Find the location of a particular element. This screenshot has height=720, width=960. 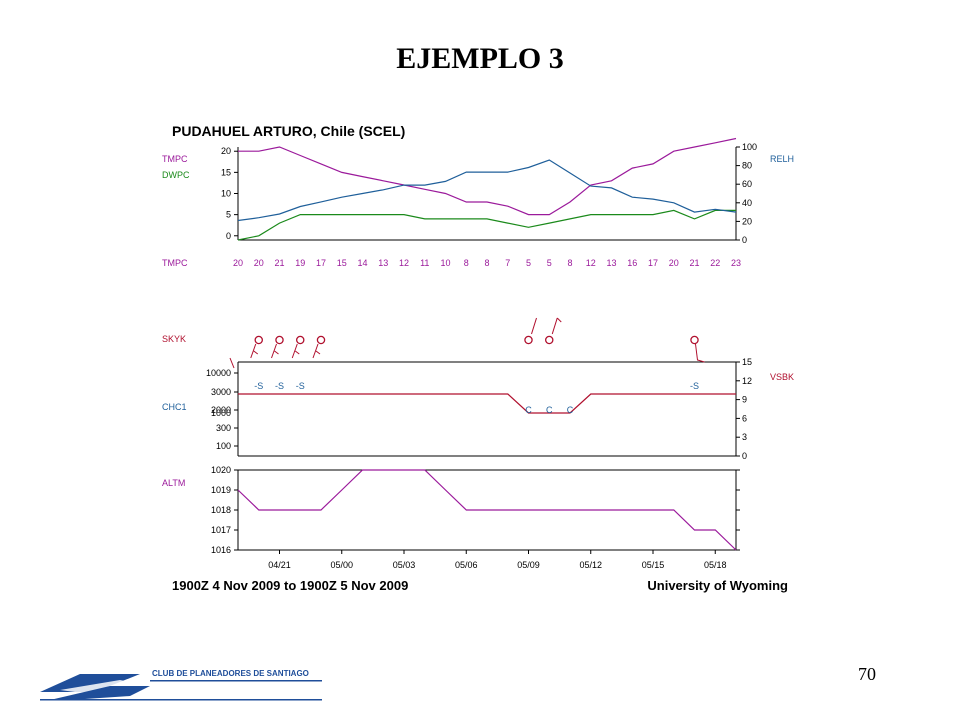

panel3-left-tick-label: 1017 is located at coordinates (221, 530).